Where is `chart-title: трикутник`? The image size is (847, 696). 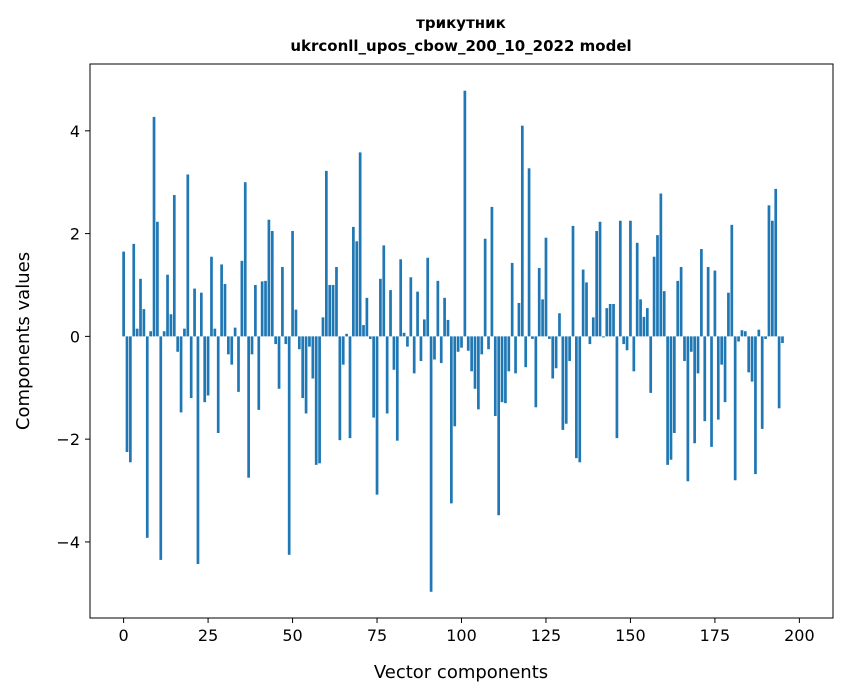
chart-title: трикутник is located at coordinates (461, 23).